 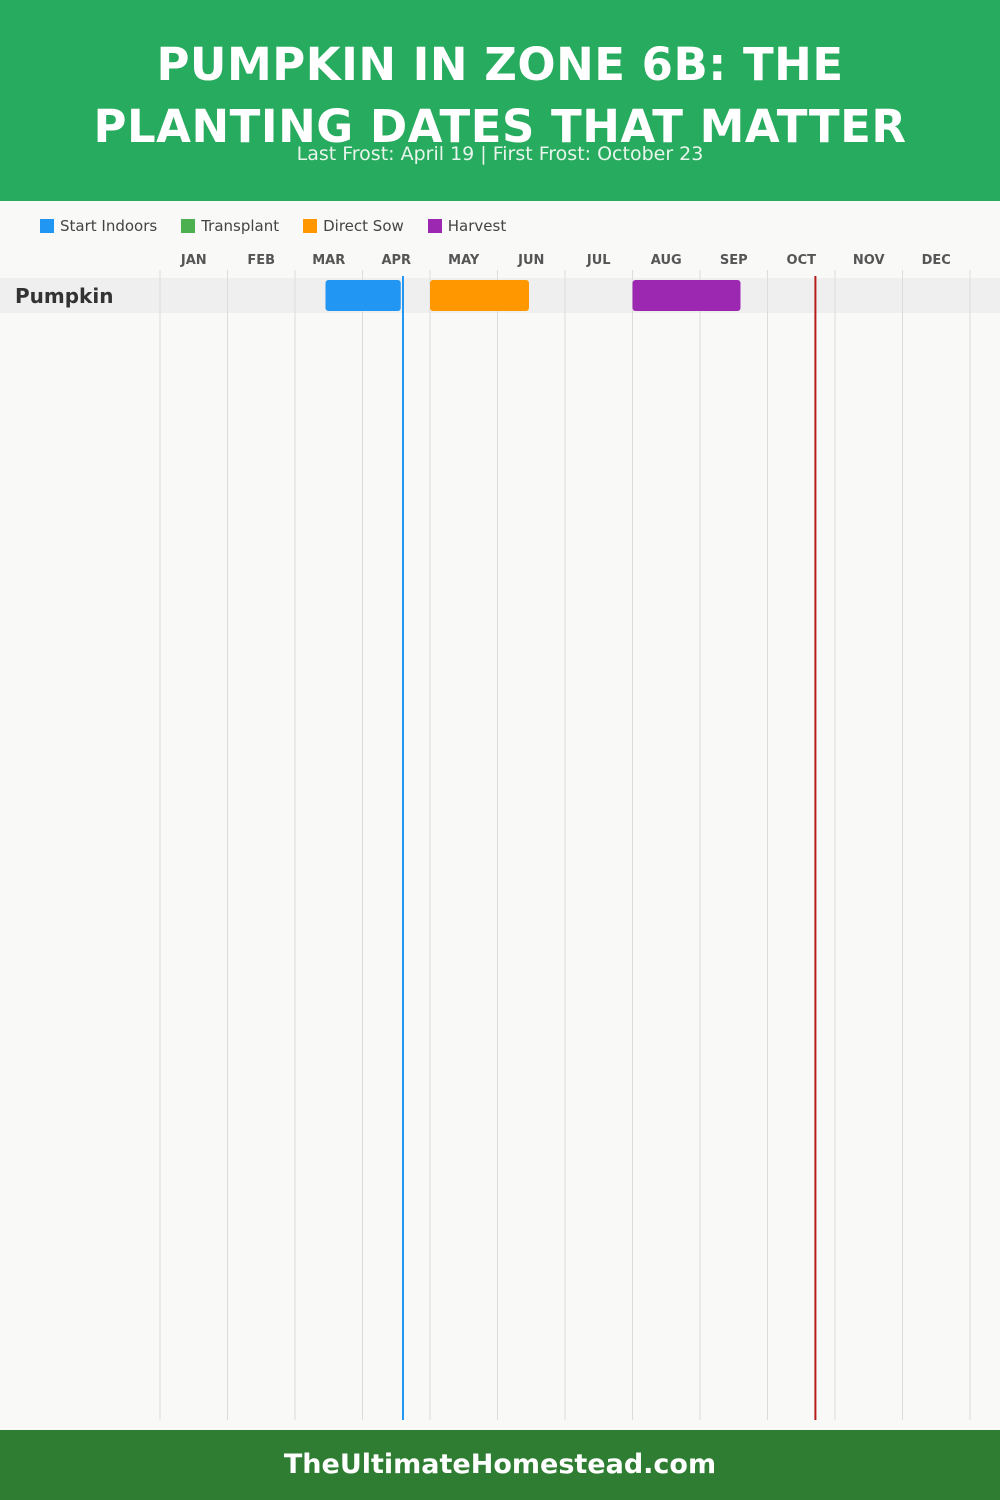 What do you see at coordinates (666, 260) in the screenshot?
I see `month-label: AUG` at bounding box center [666, 260].